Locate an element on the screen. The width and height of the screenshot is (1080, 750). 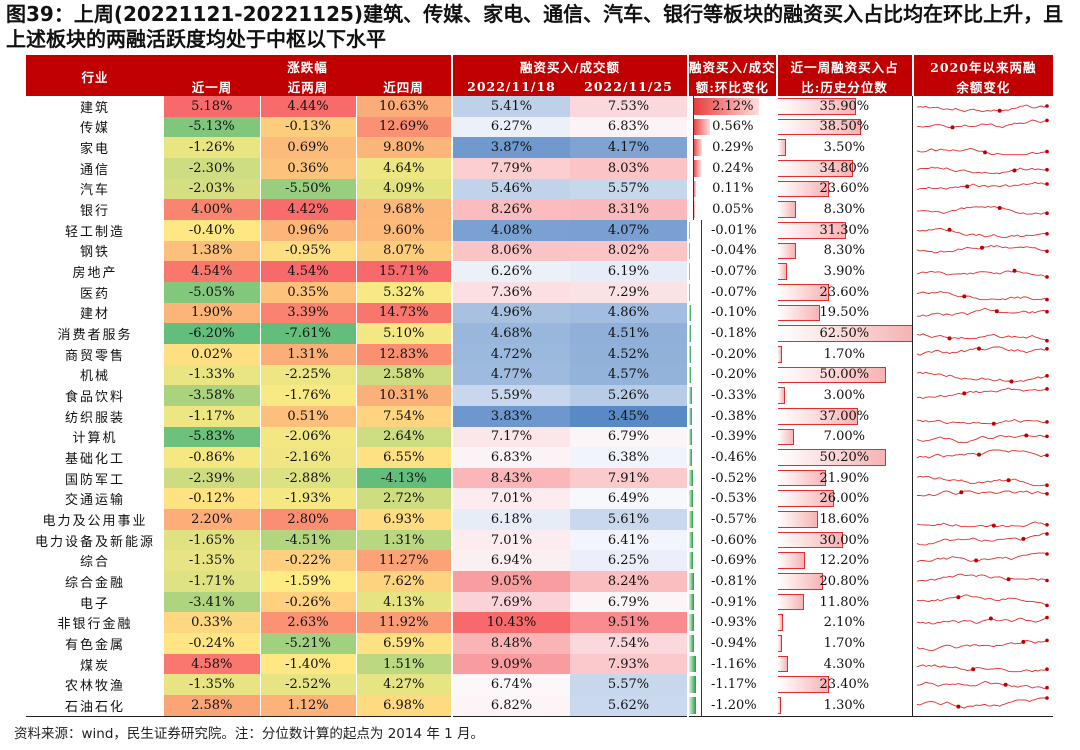
industry-cell: 基础化工 is located at coordinates (95, 457).